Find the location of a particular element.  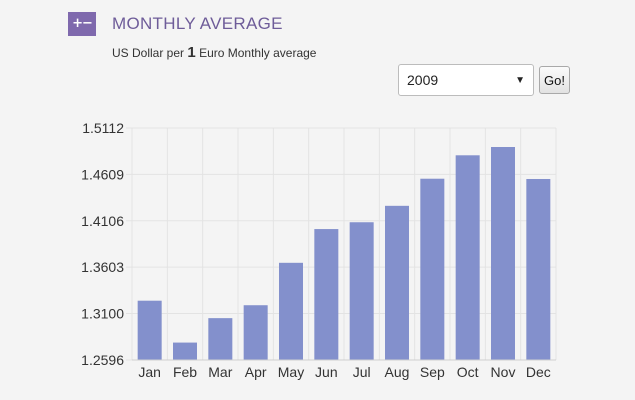

y-tick-label: 1.4609 is located at coordinates (102, 174).